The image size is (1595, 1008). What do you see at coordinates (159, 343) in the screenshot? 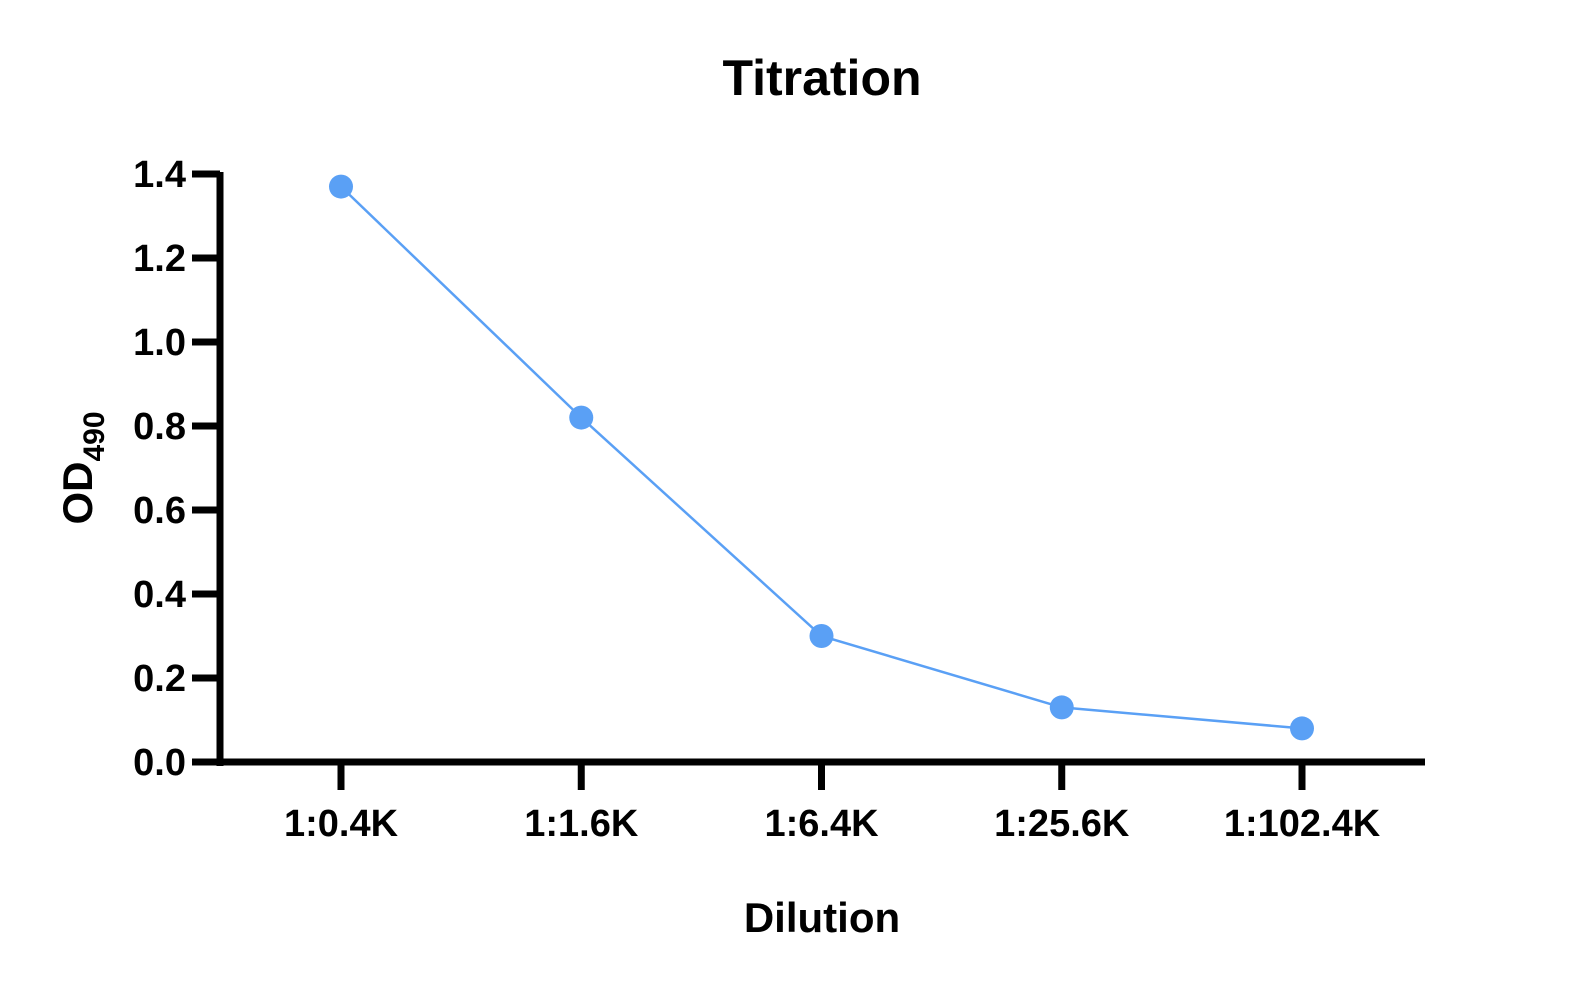
I see `y-tick-label: 1.0` at bounding box center [159, 343].